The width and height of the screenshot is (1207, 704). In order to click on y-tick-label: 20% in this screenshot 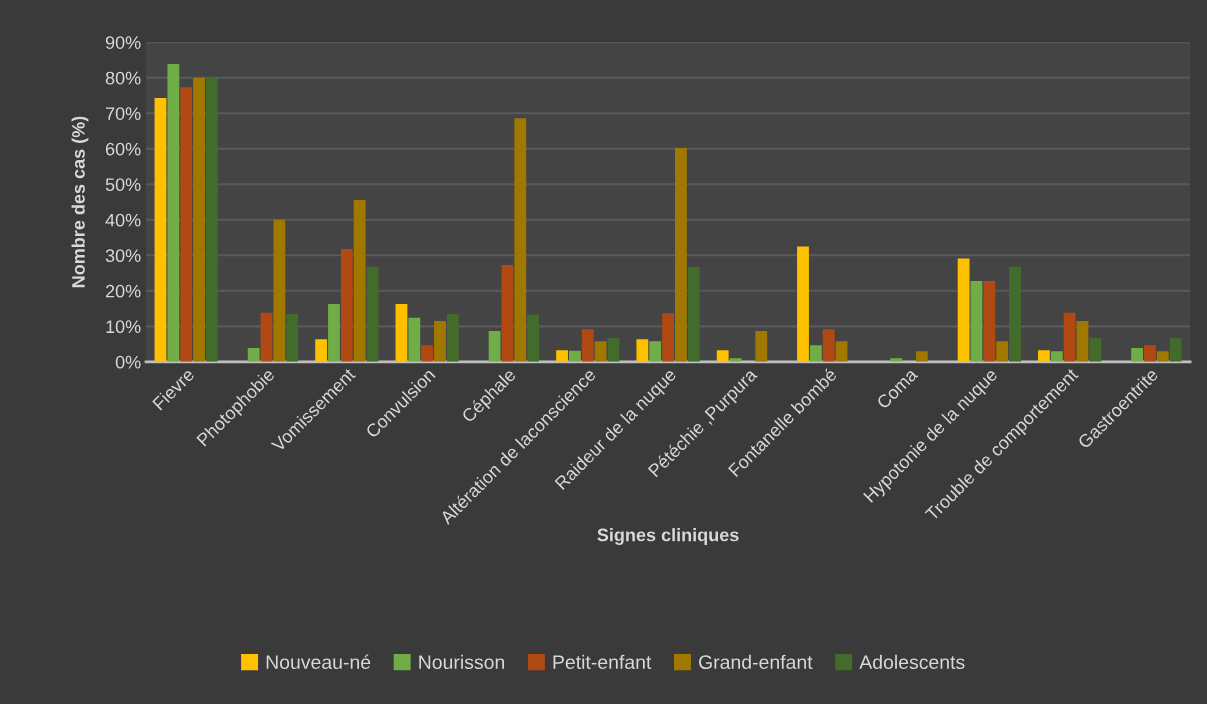, I will do `click(123, 291)`.